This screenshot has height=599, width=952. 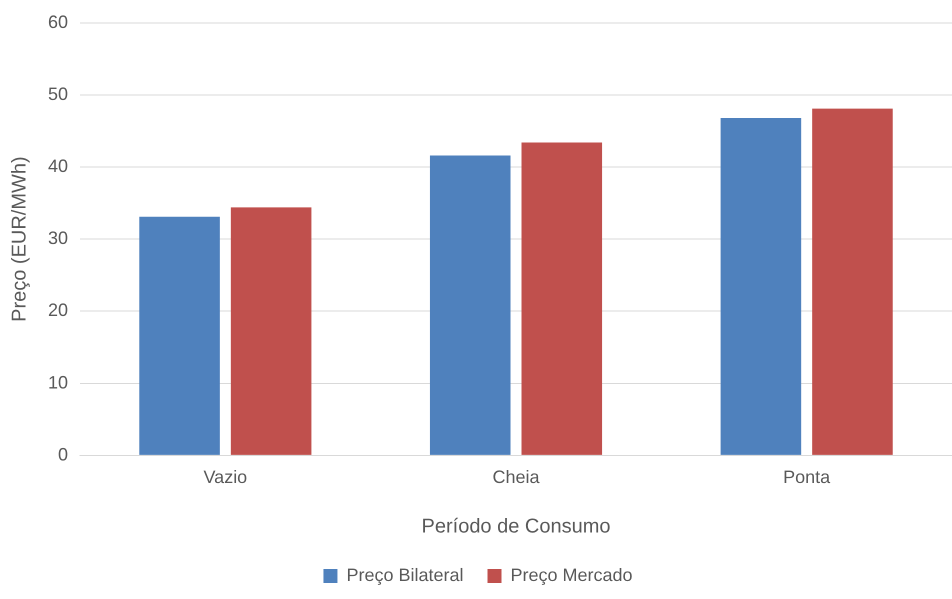 What do you see at coordinates (58, 166) in the screenshot?
I see `y-tick-label: 40` at bounding box center [58, 166].